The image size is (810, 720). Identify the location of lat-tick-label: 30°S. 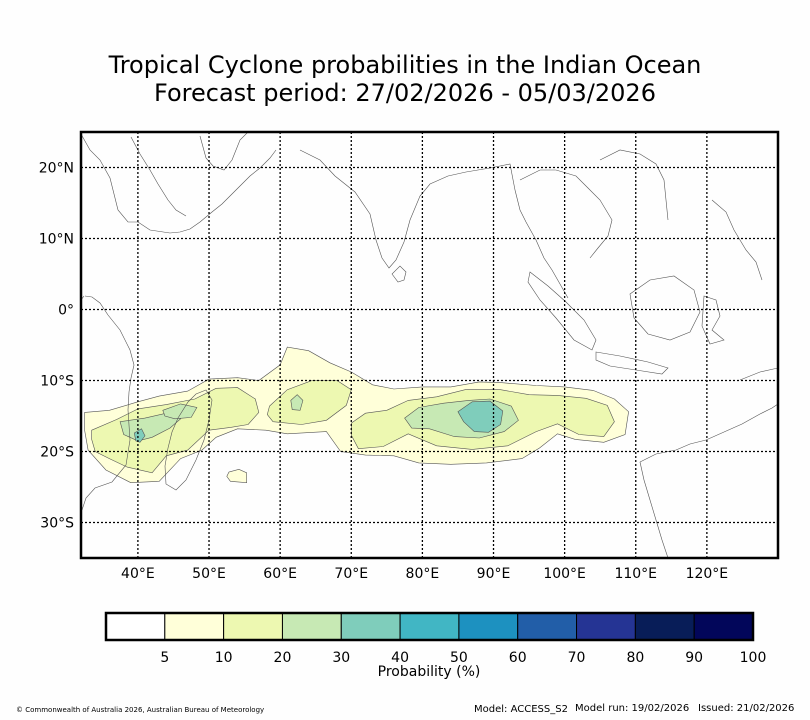
(57, 524).